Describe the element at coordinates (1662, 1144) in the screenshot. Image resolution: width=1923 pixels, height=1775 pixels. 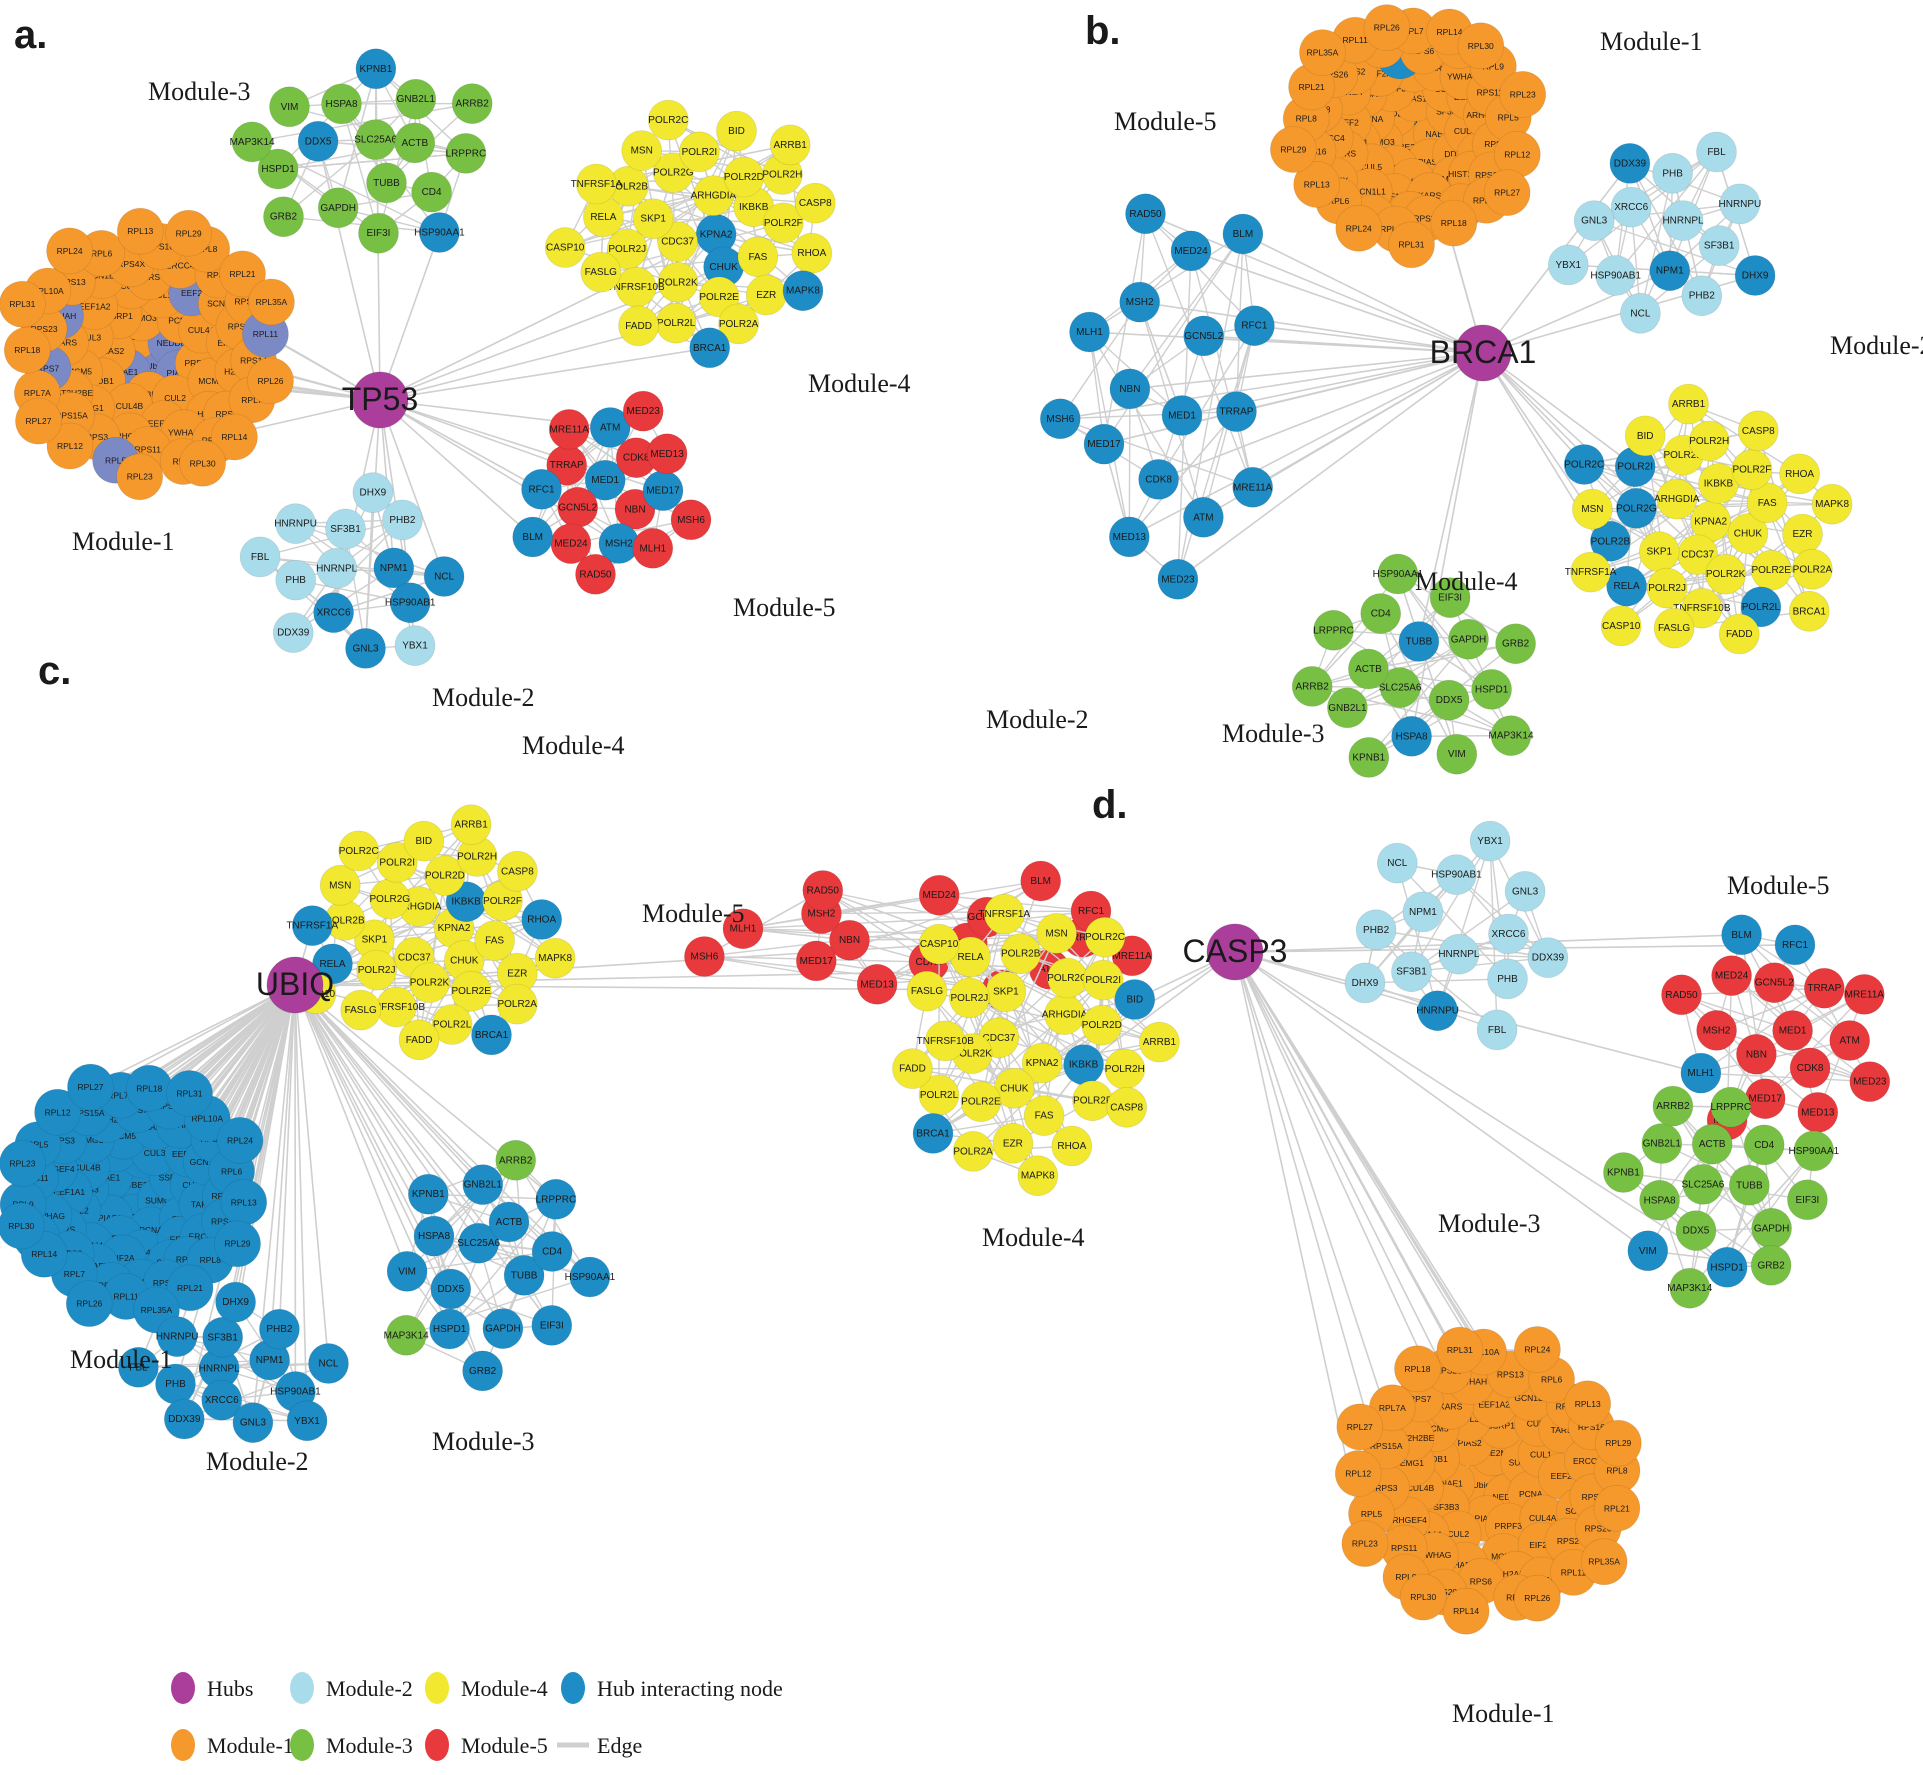
I see `node-label: GNB2L1` at that location.